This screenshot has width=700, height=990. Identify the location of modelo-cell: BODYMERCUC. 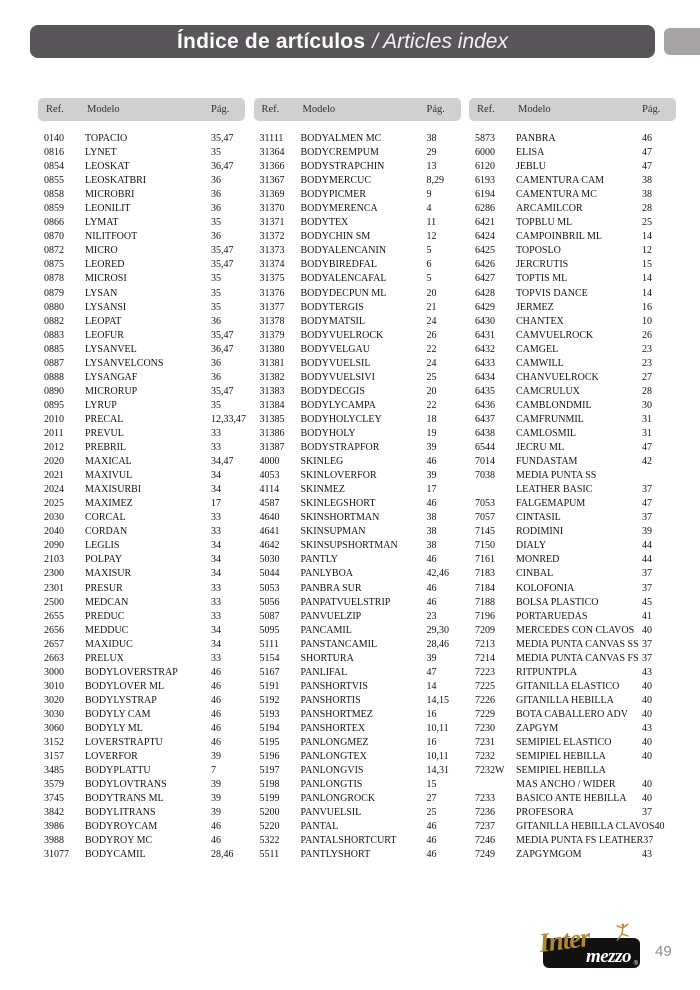
(336, 181).